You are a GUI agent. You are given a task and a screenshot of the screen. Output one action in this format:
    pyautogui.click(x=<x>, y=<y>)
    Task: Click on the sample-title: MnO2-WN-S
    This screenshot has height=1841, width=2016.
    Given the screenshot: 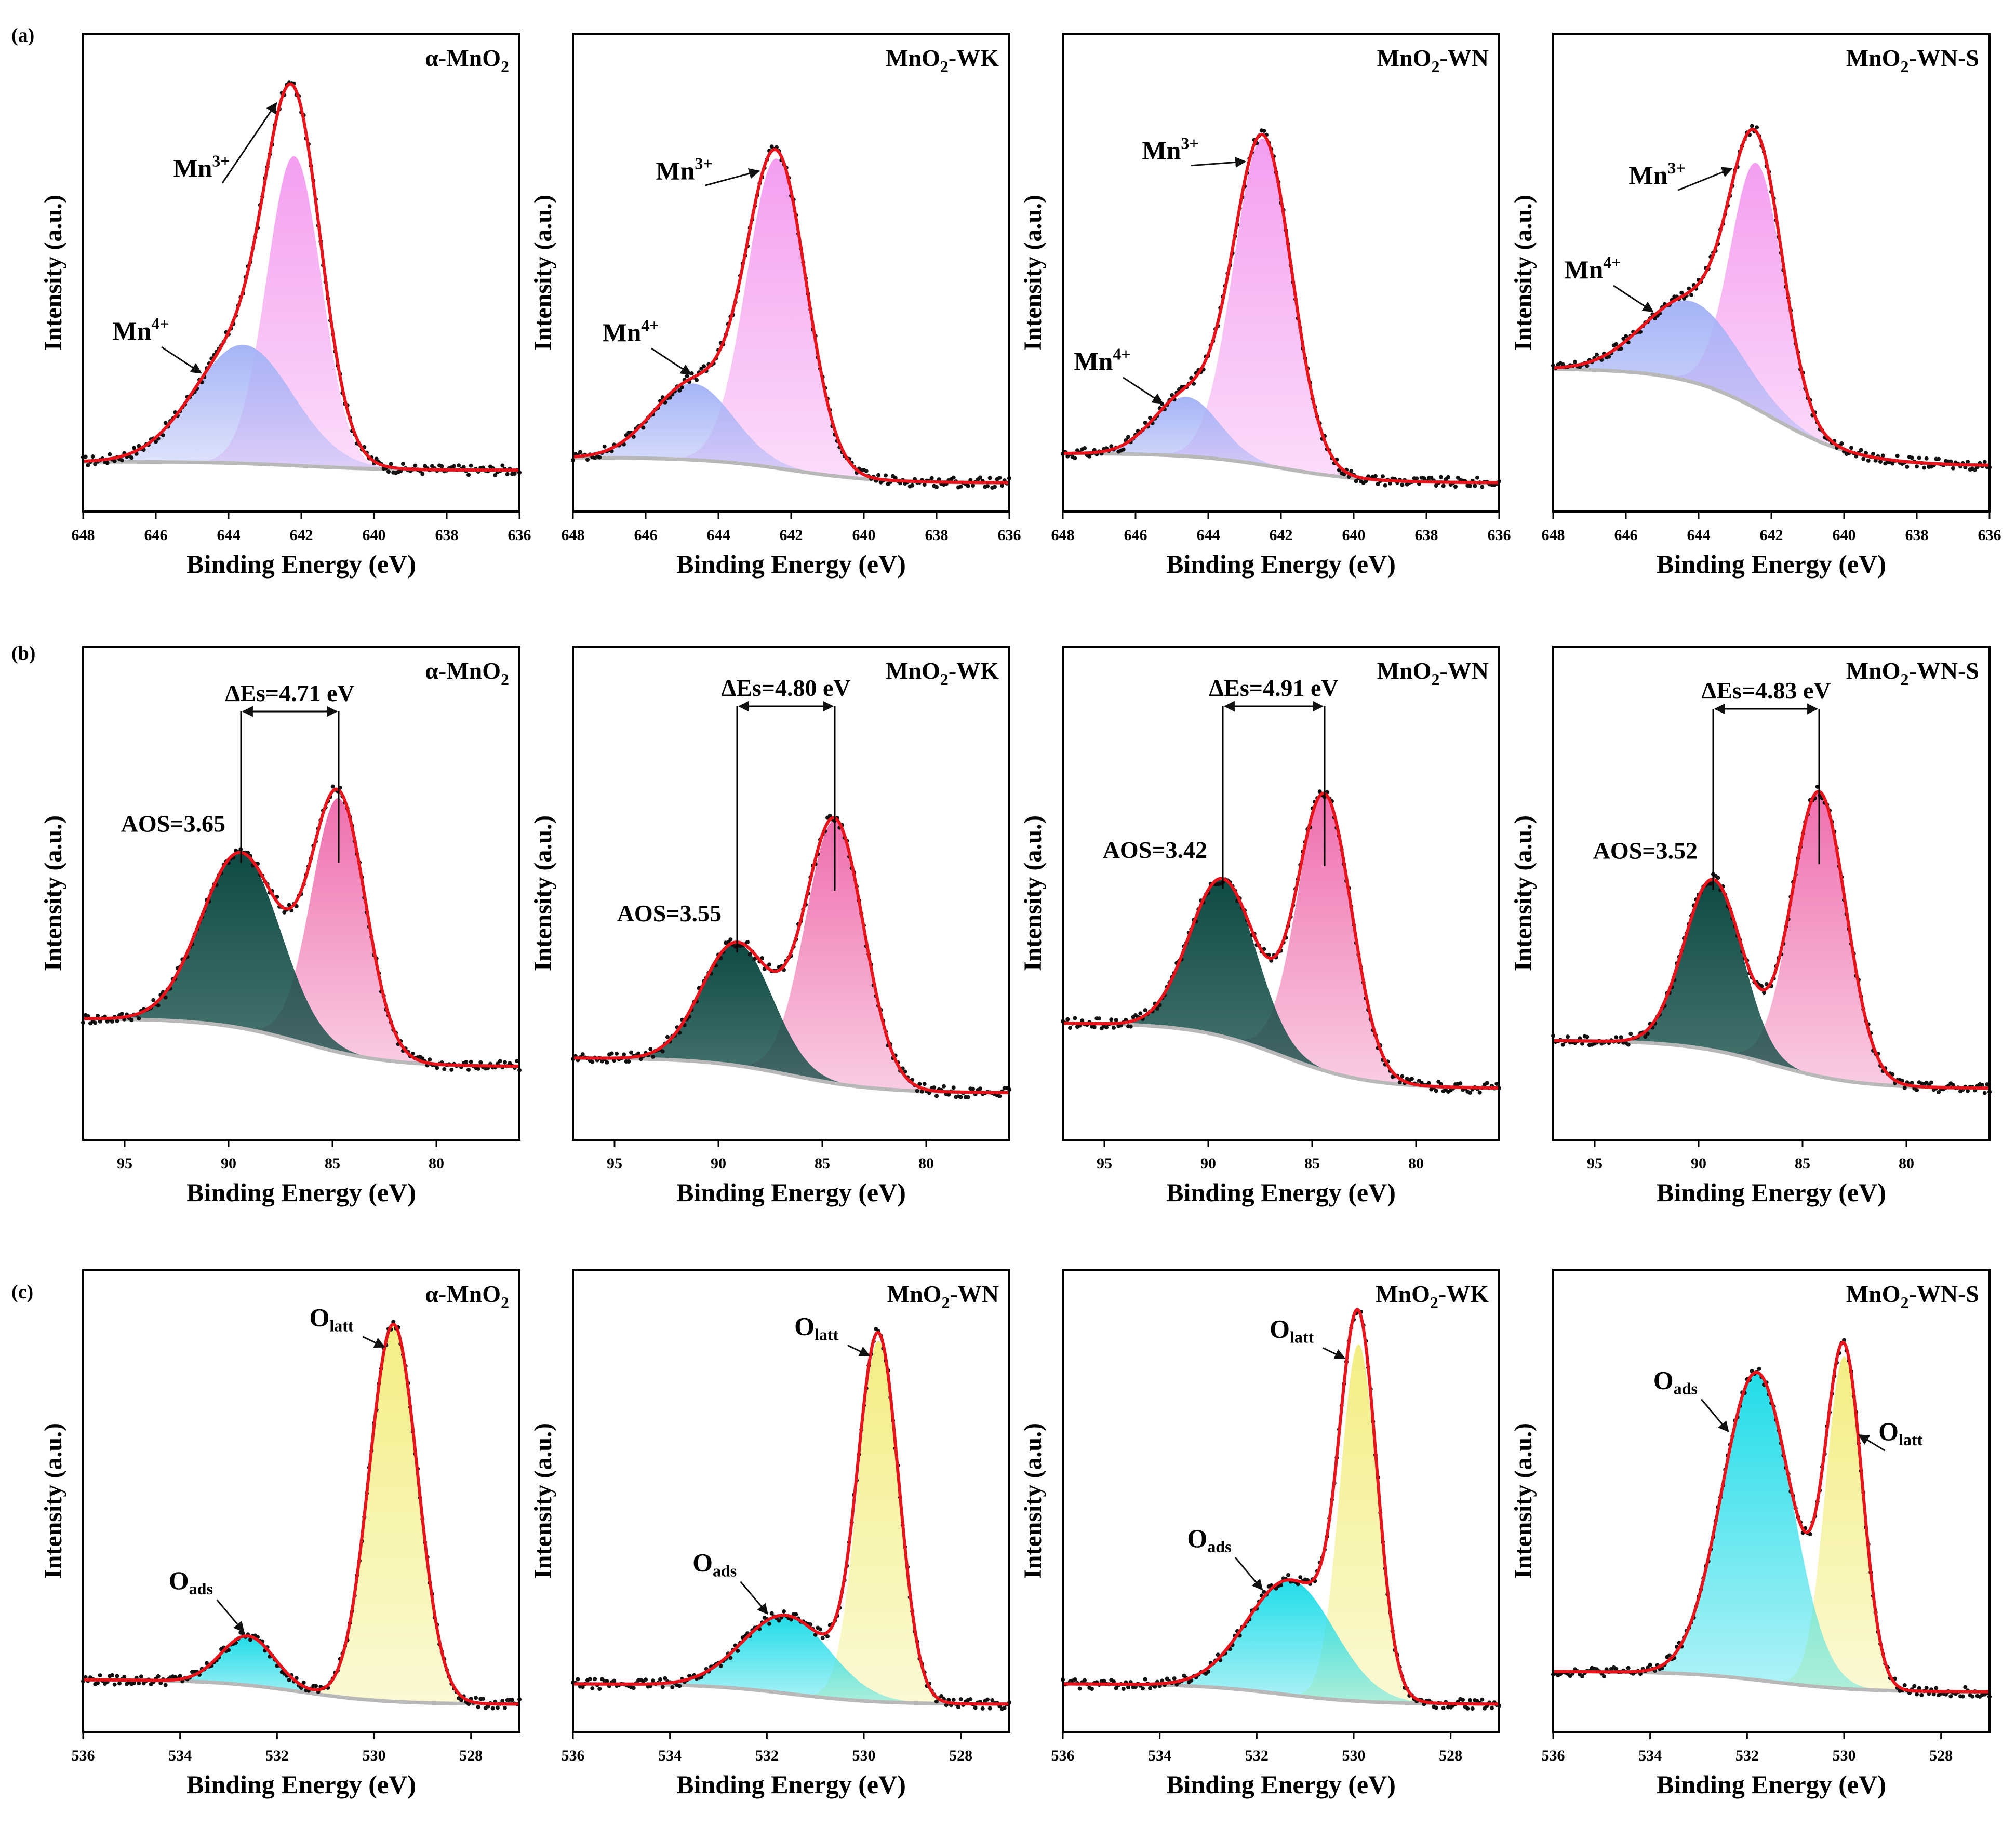 What is the action you would take?
    pyautogui.click(x=1912, y=673)
    